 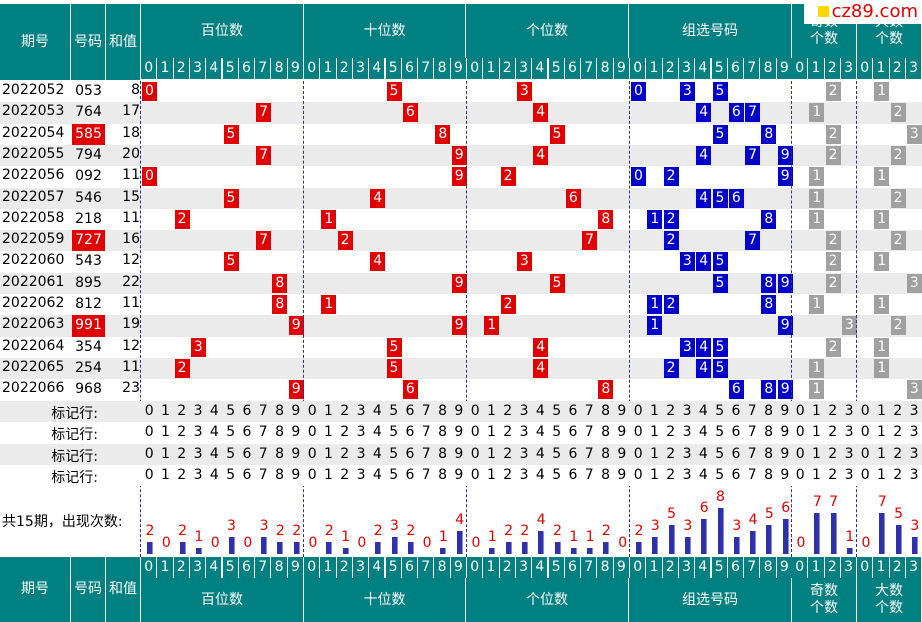 I want to click on bottom-units-digit: 0, so click(x=475, y=567).